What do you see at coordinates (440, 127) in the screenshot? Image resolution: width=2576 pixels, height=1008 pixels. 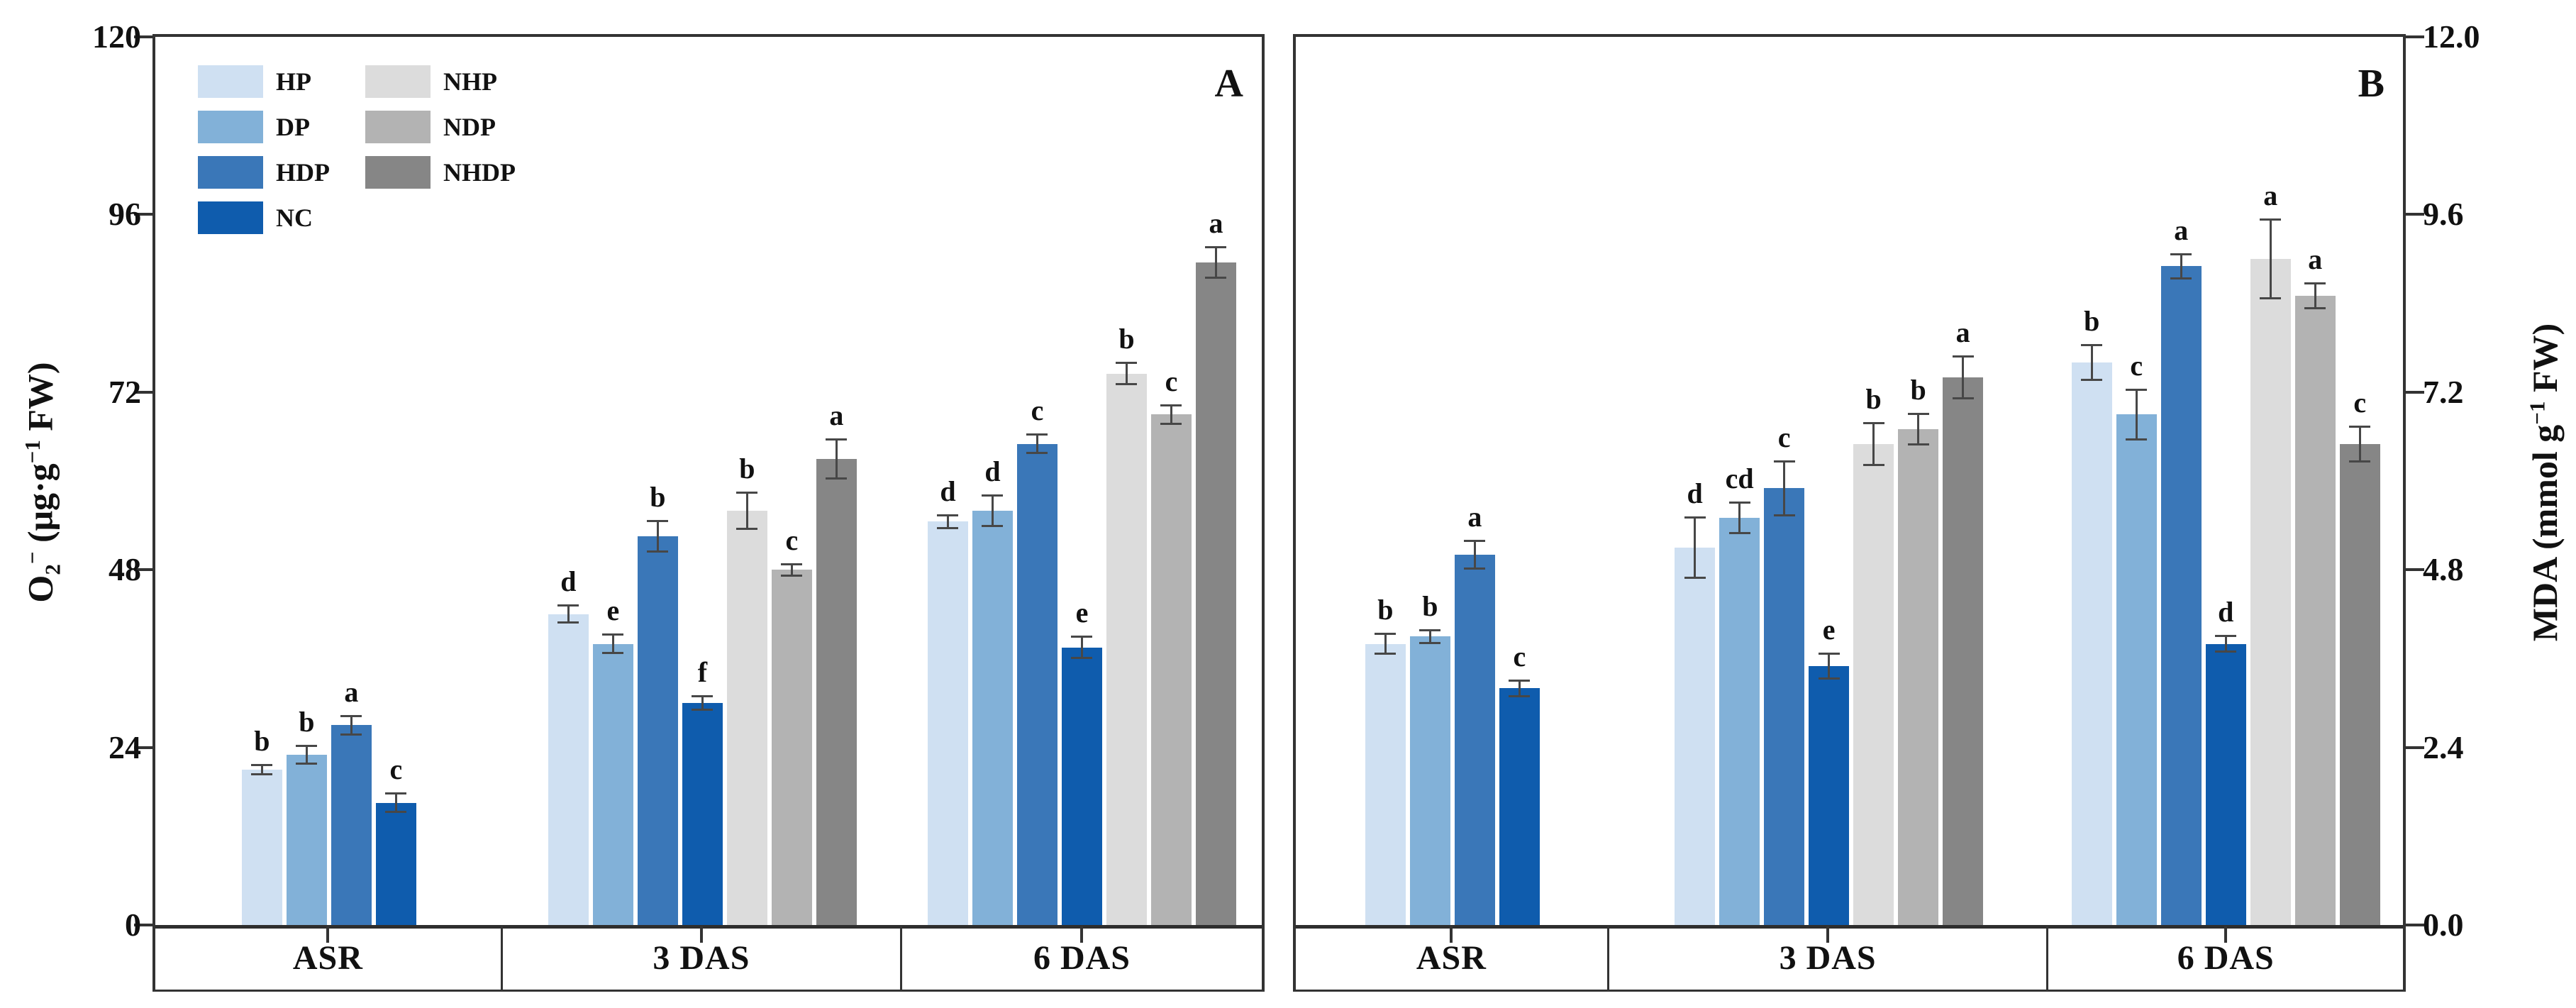 I see `legend-item-ndp: NDP` at bounding box center [440, 127].